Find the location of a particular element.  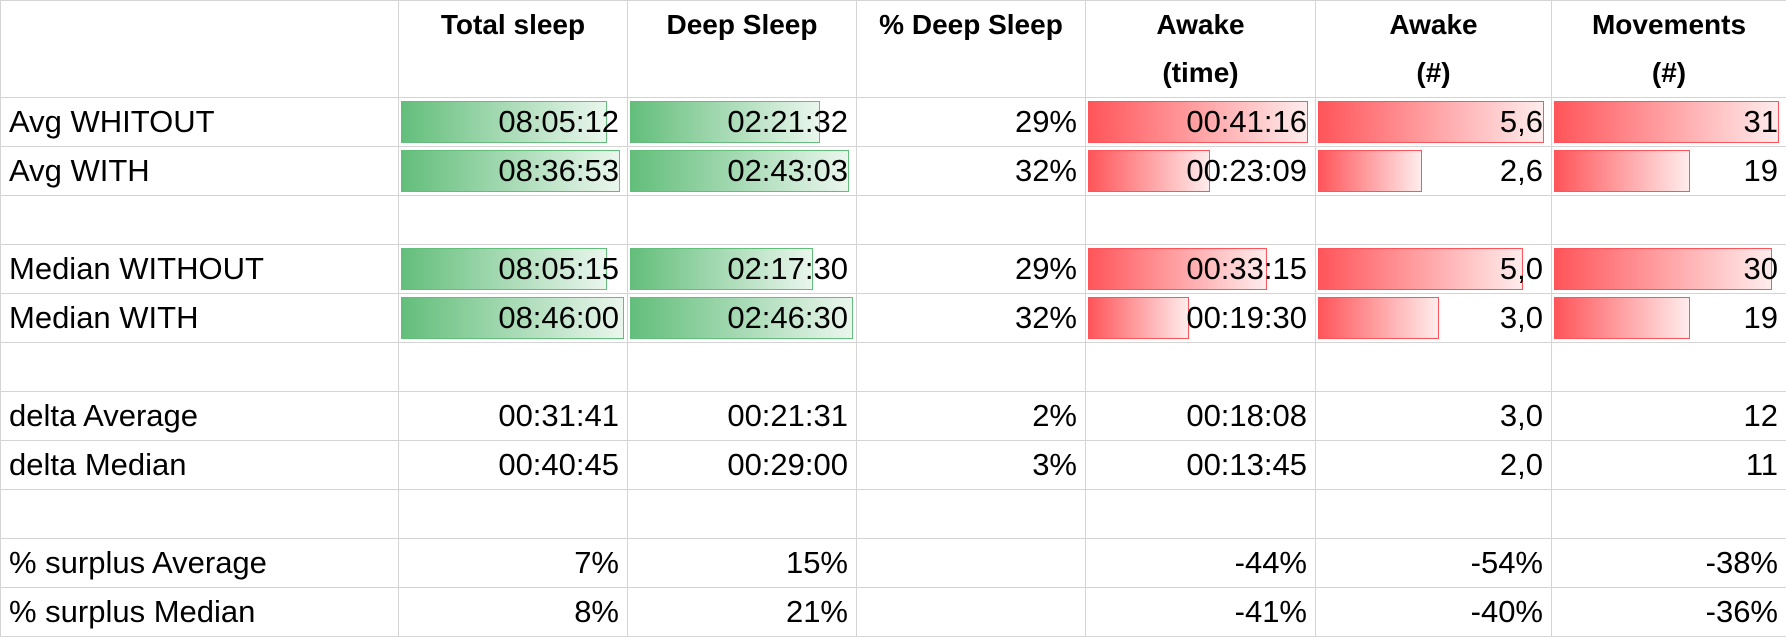

cell-pct-deep: 2% is located at coordinates (971, 416).